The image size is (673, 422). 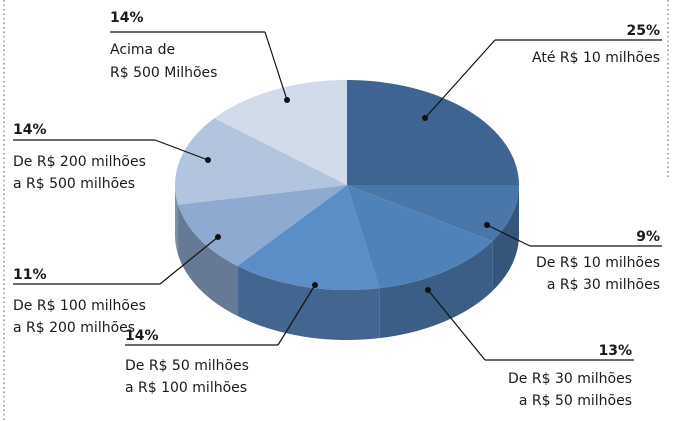 What do you see at coordinates (603, 285) in the screenshot?
I see `category-label: a R$ 30 milhões` at bounding box center [603, 285].